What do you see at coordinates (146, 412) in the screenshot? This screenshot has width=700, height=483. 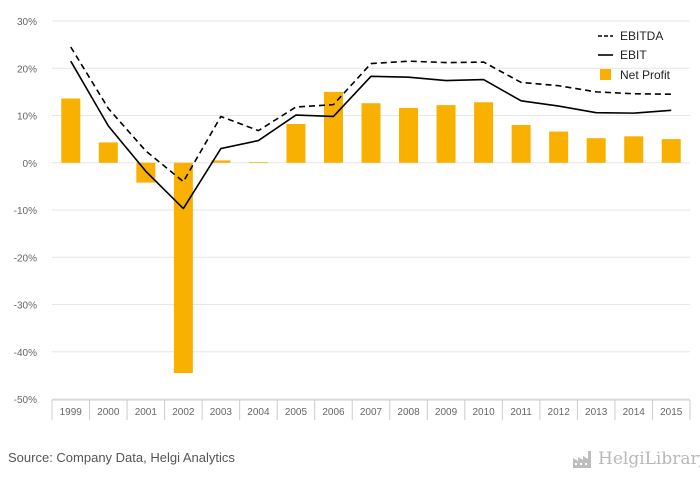 I see `x-tick-label: 2001` at bounding box center [146, 412].